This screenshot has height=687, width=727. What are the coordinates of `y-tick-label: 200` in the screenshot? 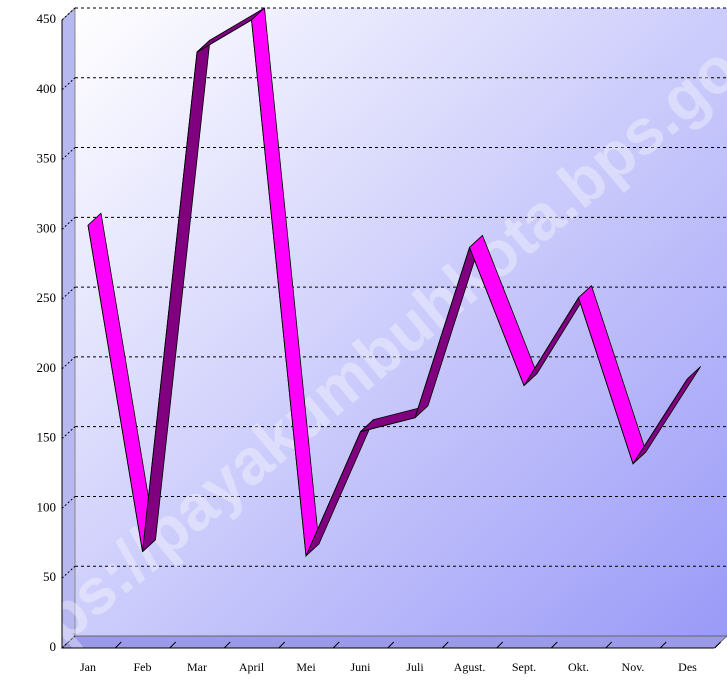 It's located at (47, 367).